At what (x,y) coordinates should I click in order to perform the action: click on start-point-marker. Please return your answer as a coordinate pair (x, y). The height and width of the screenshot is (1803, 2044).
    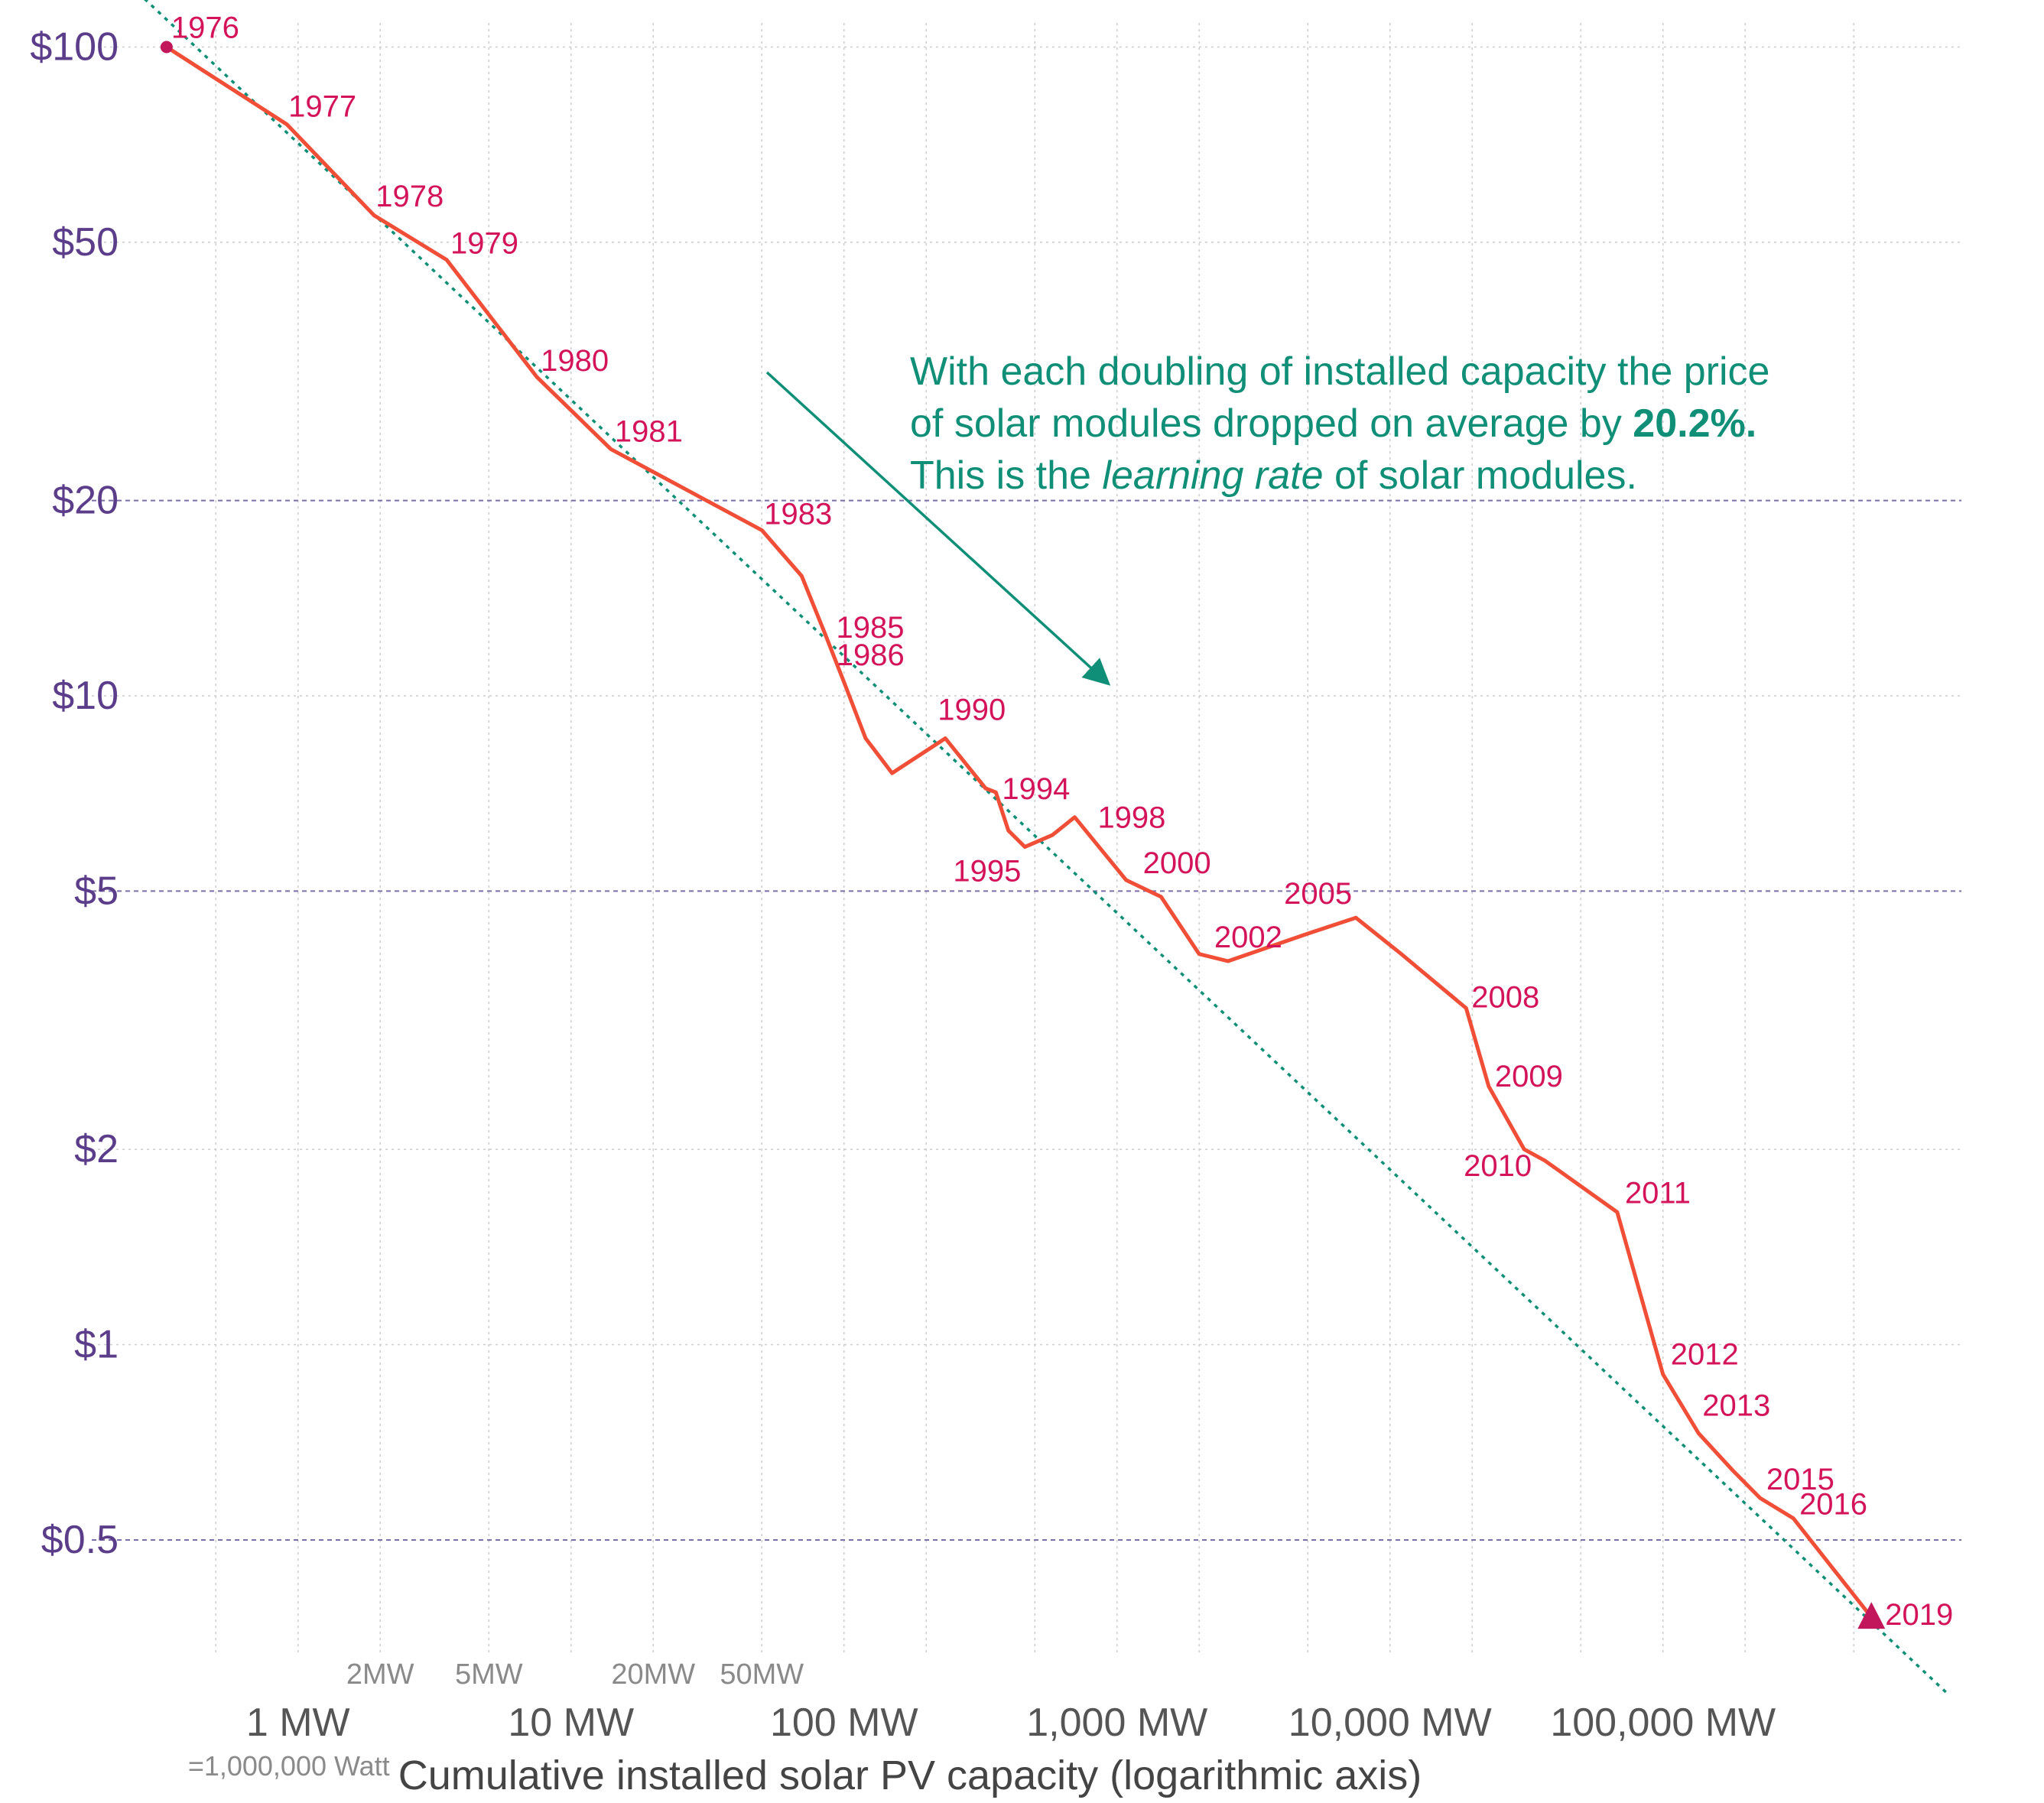
    Looking at the image, I should click on (166, 47).